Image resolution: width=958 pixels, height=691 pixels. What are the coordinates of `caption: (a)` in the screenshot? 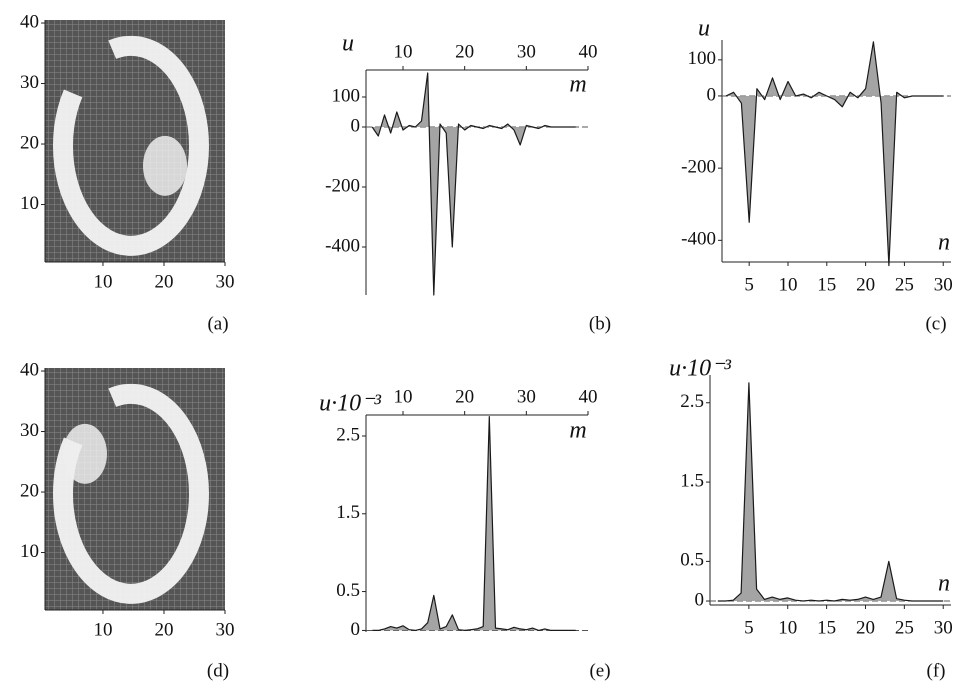 It's located at (217, 323).